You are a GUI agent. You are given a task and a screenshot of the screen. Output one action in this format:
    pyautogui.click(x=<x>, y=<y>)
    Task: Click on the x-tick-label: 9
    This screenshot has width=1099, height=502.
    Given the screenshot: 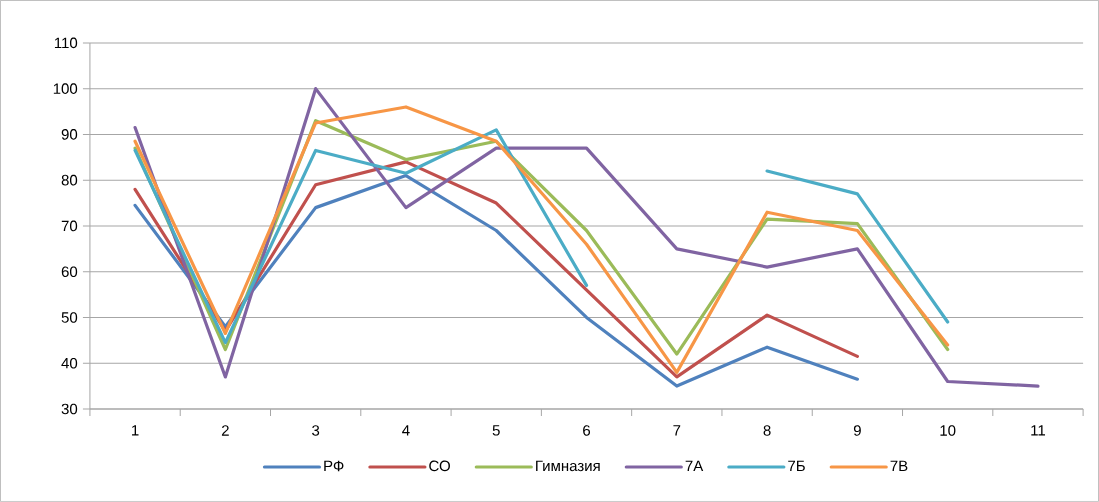 What is the action you would take?
    pyautogui.click(x=857, y=430)
    